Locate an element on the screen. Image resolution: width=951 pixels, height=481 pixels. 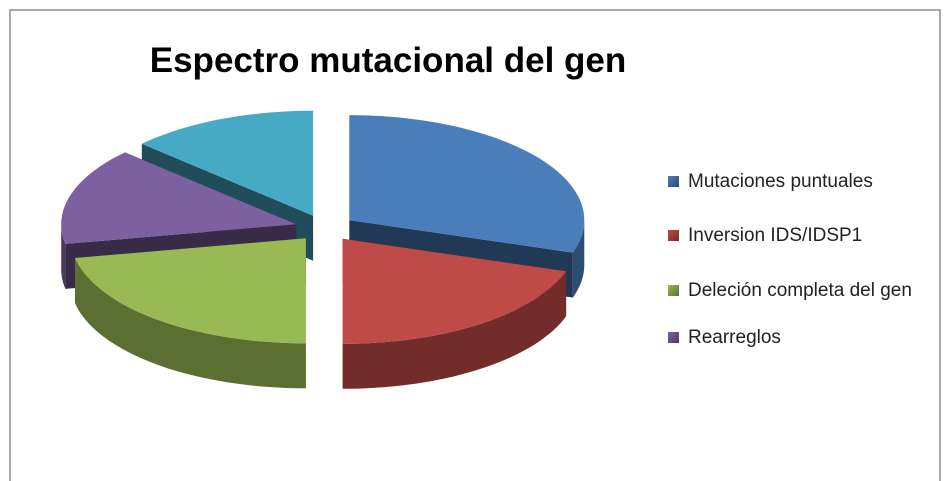
legend-label: Deleción completa del gen is located at coordinates (800, 290).